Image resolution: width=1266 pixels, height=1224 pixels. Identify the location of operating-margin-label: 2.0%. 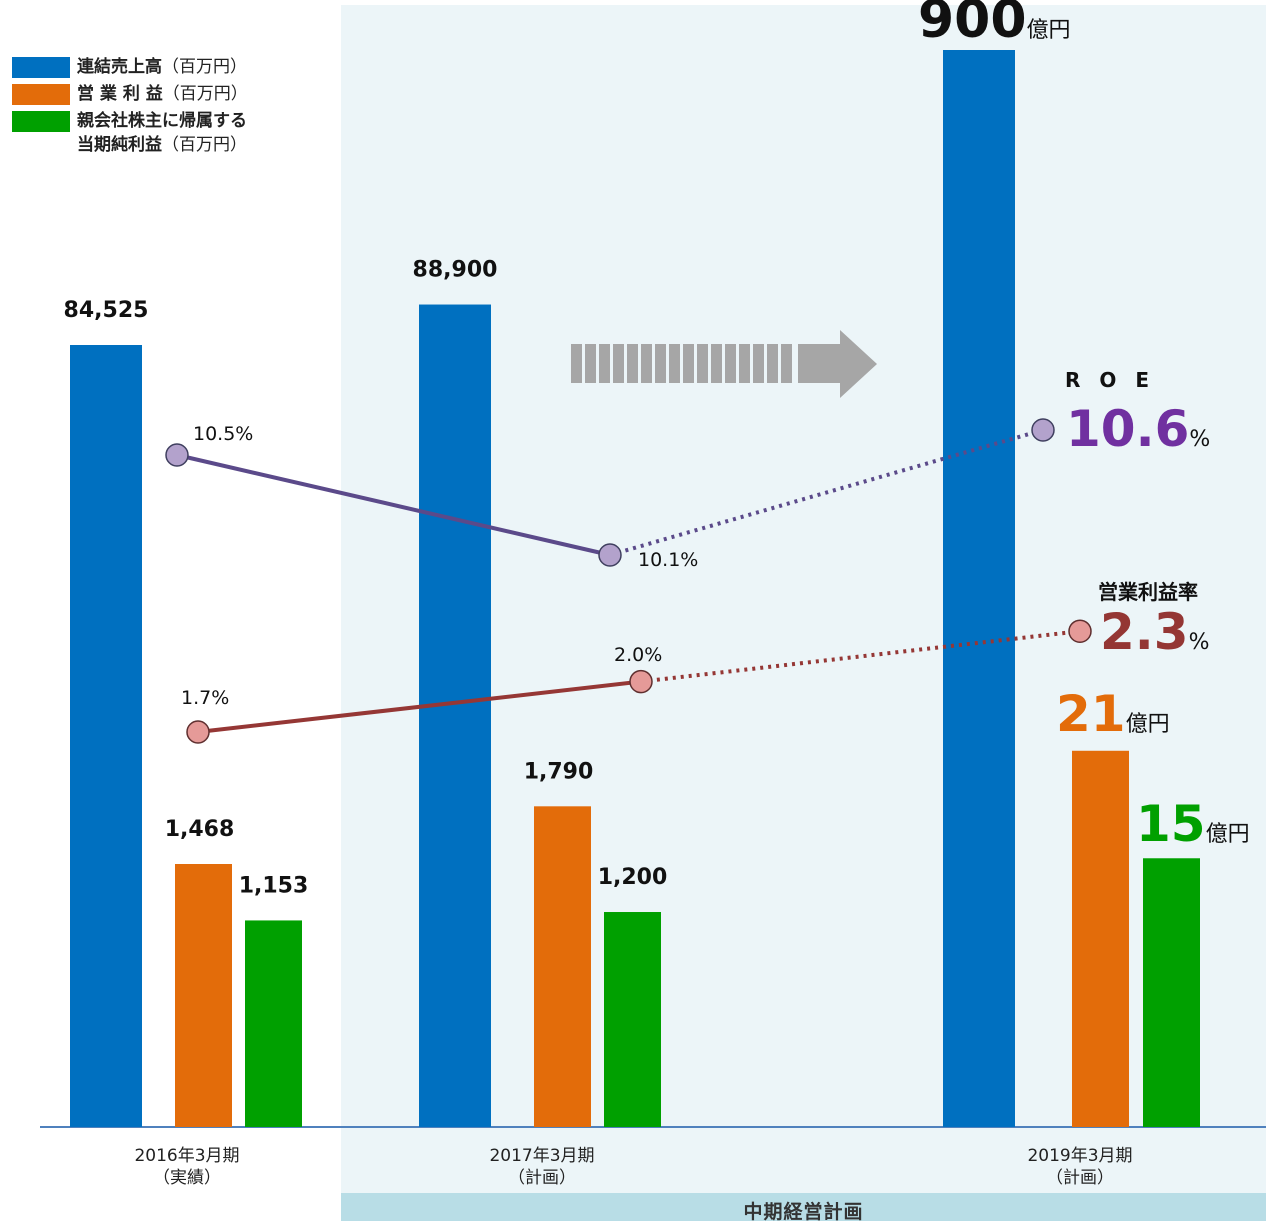
(638, 655).